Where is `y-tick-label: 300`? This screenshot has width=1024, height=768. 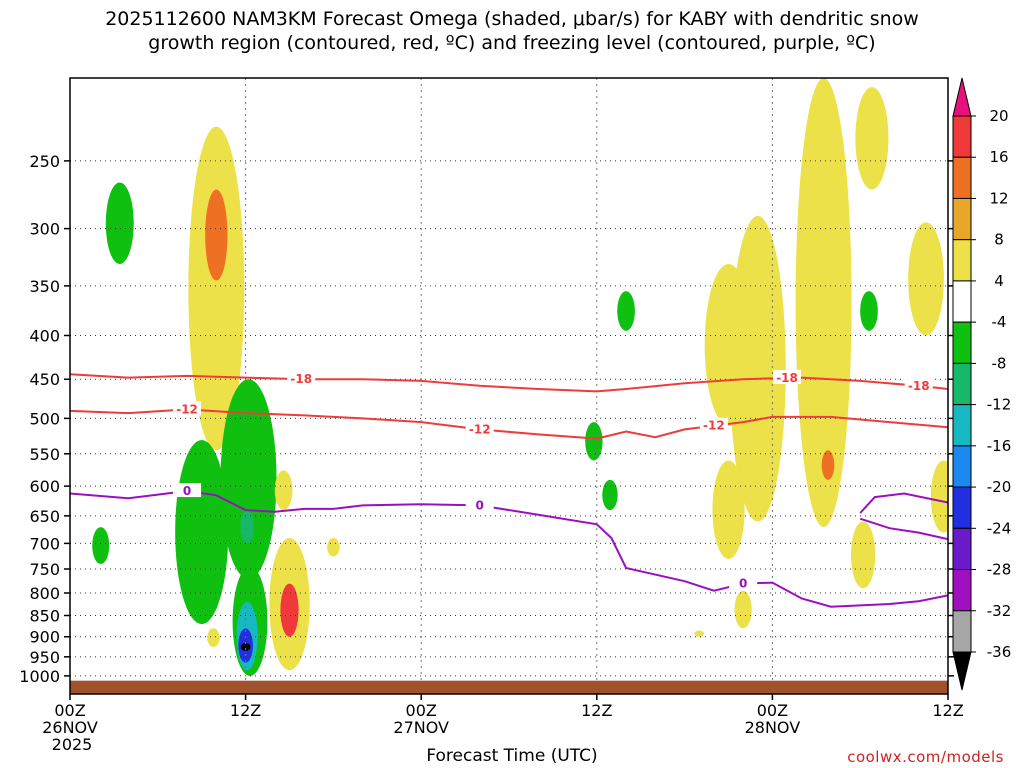
y-tick-label: 300 is located at coordinates (44, 229).